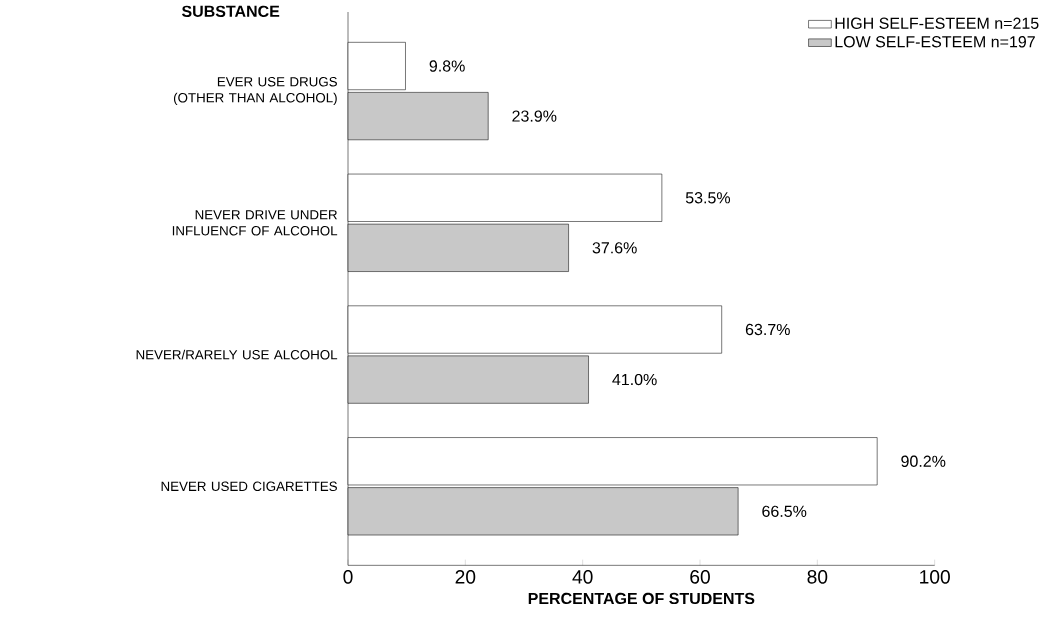 This screenshot has height=618, width=1057. I want to click on x-axis-title: PERCENTAGE OF STUDENTS, so click(641, 598).